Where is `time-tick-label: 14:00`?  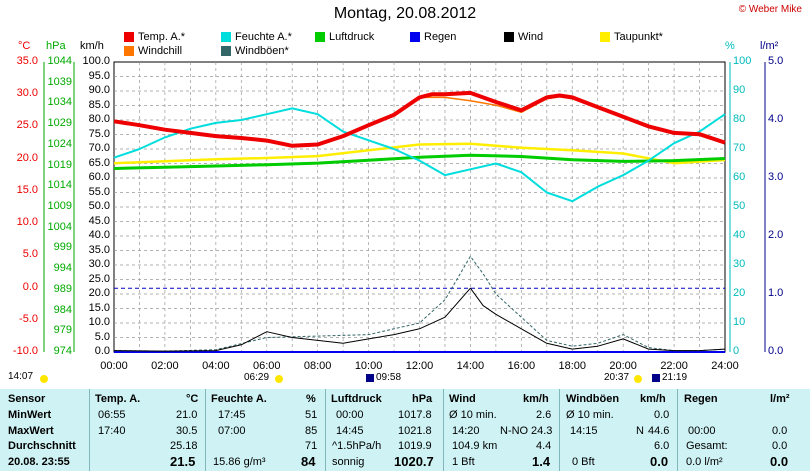
time-tick-label: 14:00 is located at coordinates (470, 366).